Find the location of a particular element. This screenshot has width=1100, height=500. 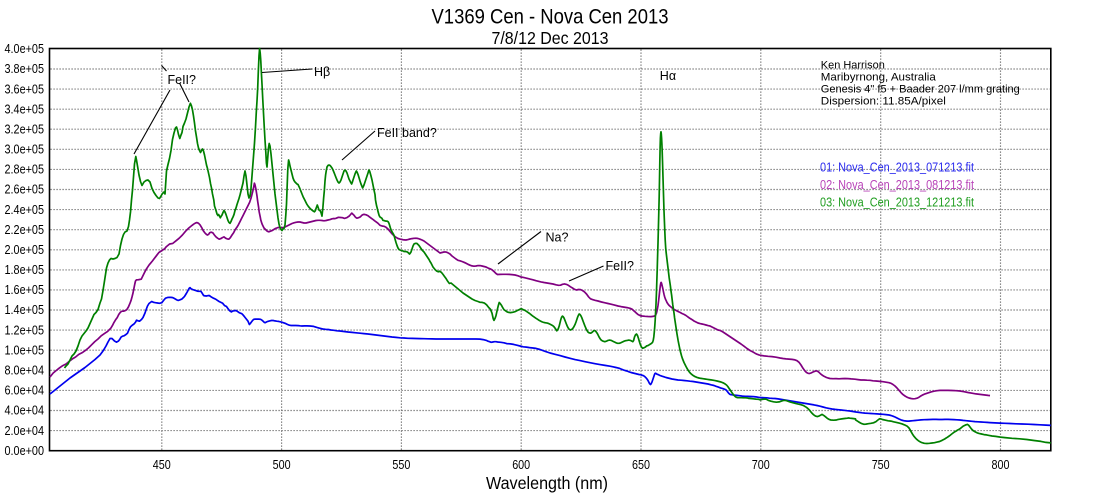

svg-text: 6.0e+04 is located at coordinates (25, 390).